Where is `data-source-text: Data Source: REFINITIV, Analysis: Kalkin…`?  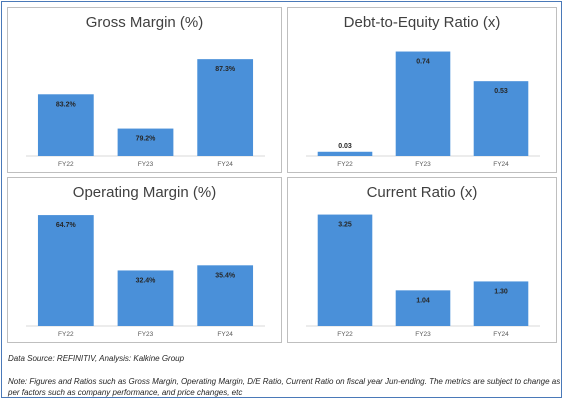 data-source-text: Data Source: REFINITIV, Analysis: Kalkin… is located at coordinates (96, 358).